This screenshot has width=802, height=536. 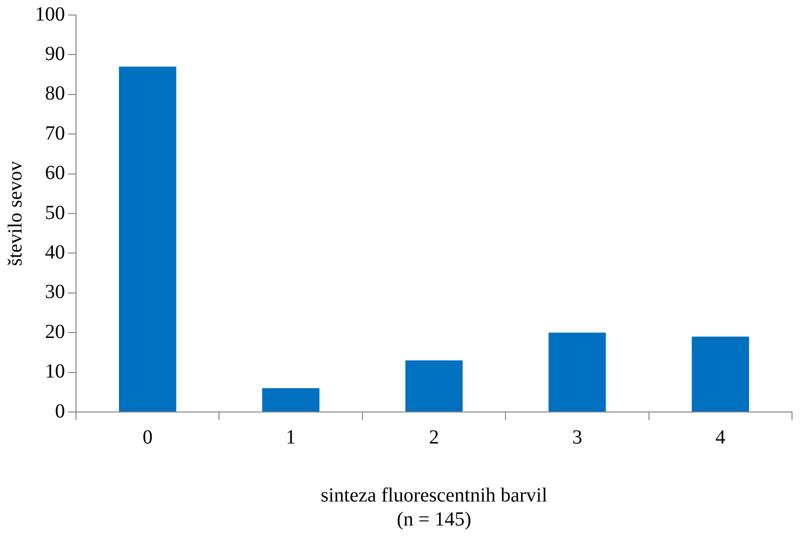 What do you see at coordinates (55, 213) in the screenshot?
I see `y-tick-label: 50` at bounding box center [55, 213].